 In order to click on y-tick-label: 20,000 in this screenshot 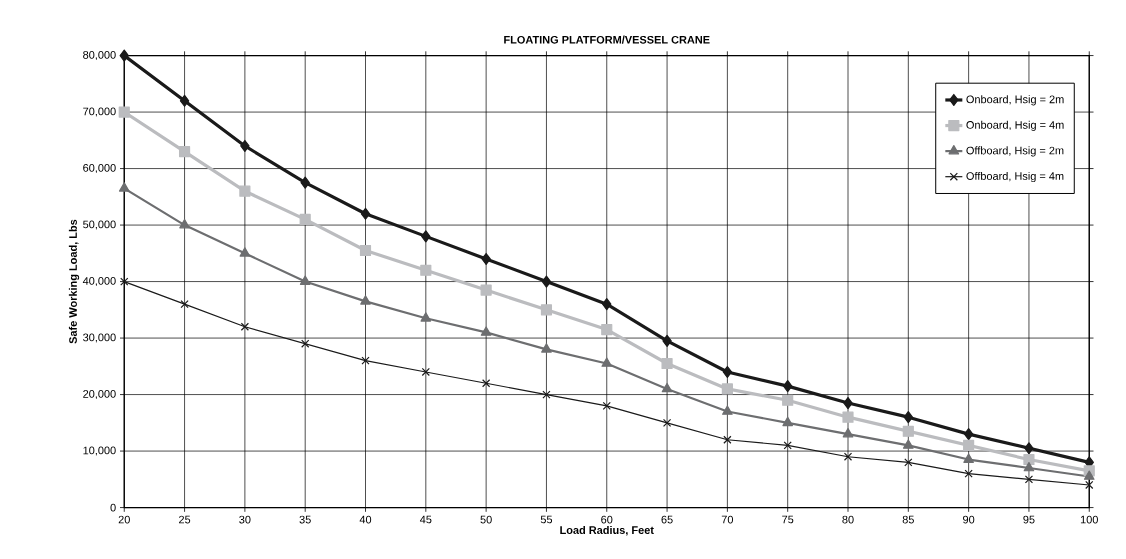, I will do `click(99, 395)`.